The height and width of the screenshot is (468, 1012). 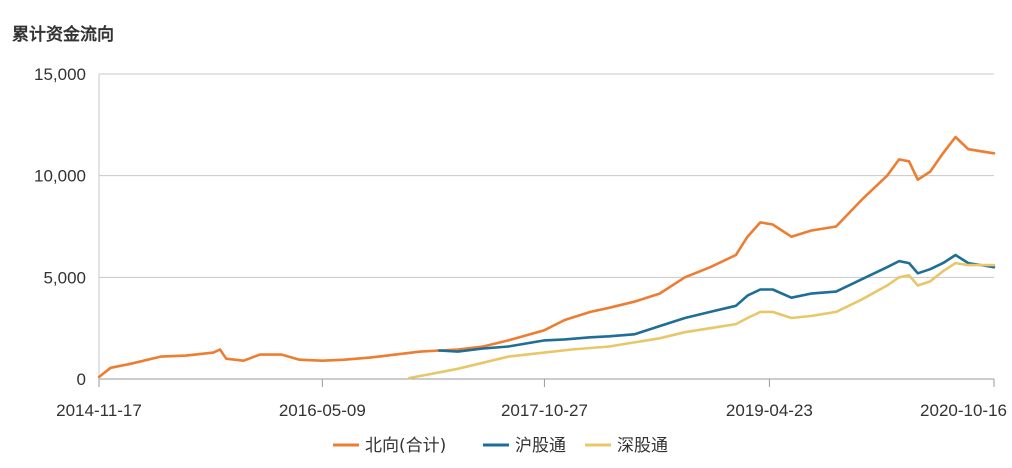 I want to click on y-tick-label: 0, so click(x=81, y=379).